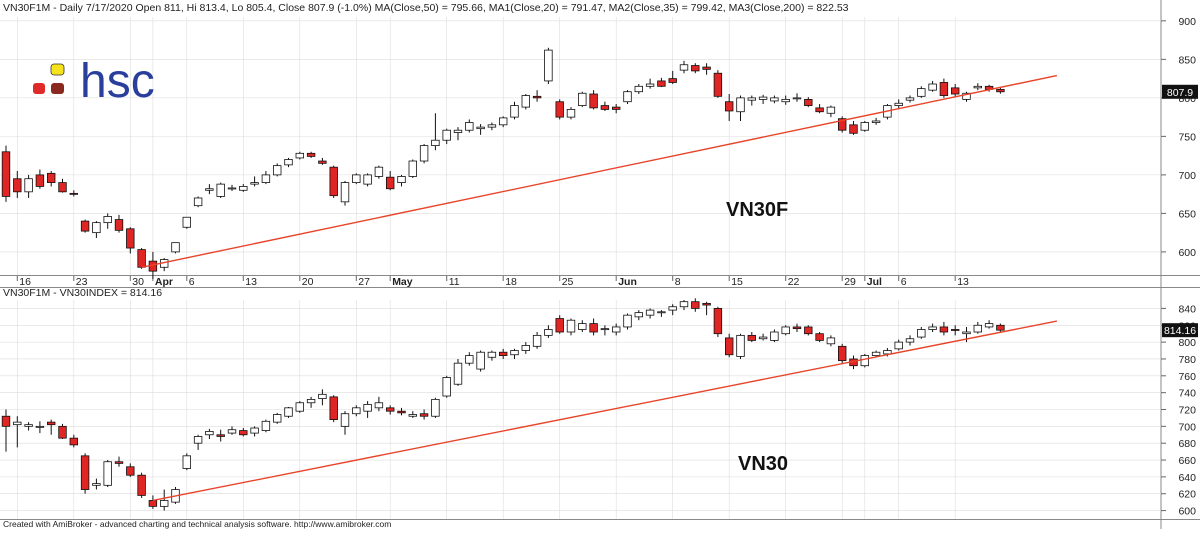 This screenshot has width=1200, height=534. What do you see at coordinates (82, 293) in the screenshot?
I see `bottom-panel-header: VN30F1M - VN30INDEX = 814.16` at bounding box center [82, 293].